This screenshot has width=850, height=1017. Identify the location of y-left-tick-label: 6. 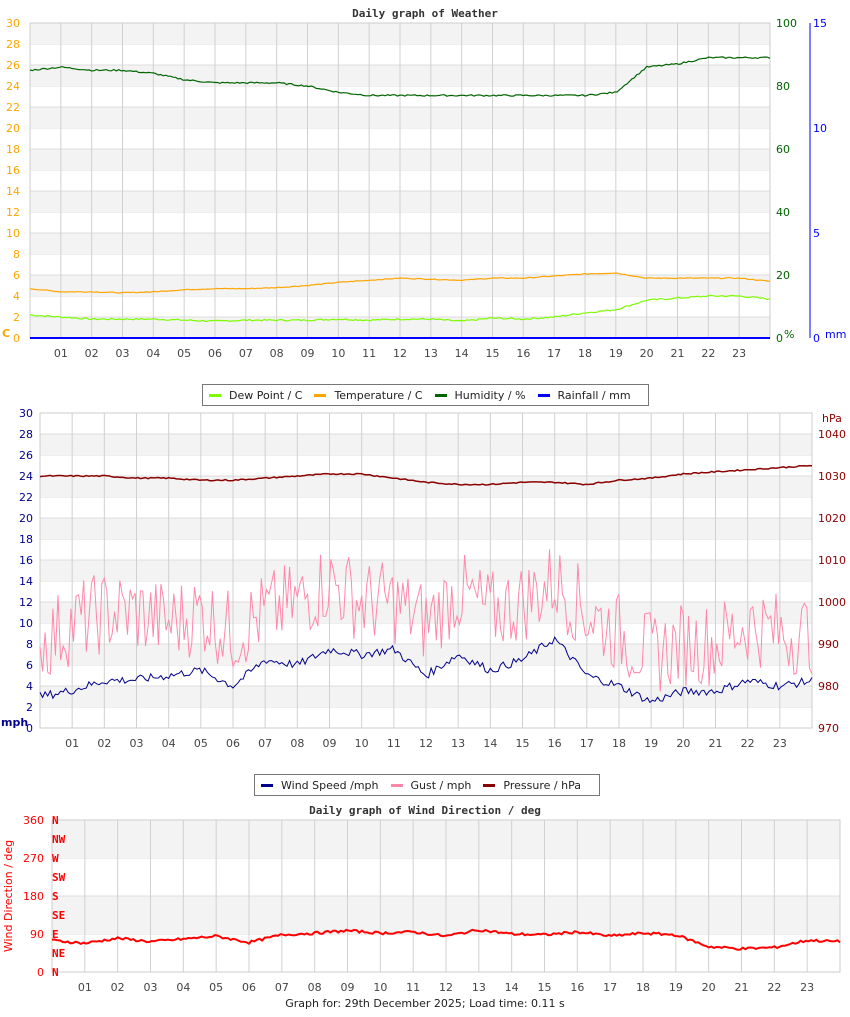
(29, 665).